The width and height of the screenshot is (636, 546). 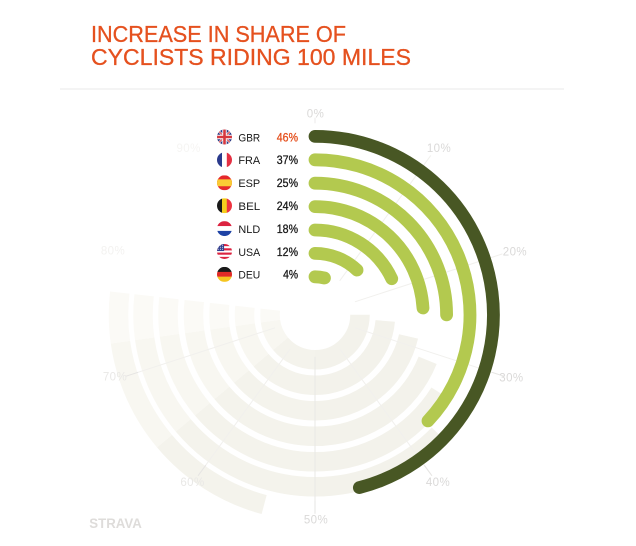 I want to click on svg-text: 50%, so click(x=316, y=521).